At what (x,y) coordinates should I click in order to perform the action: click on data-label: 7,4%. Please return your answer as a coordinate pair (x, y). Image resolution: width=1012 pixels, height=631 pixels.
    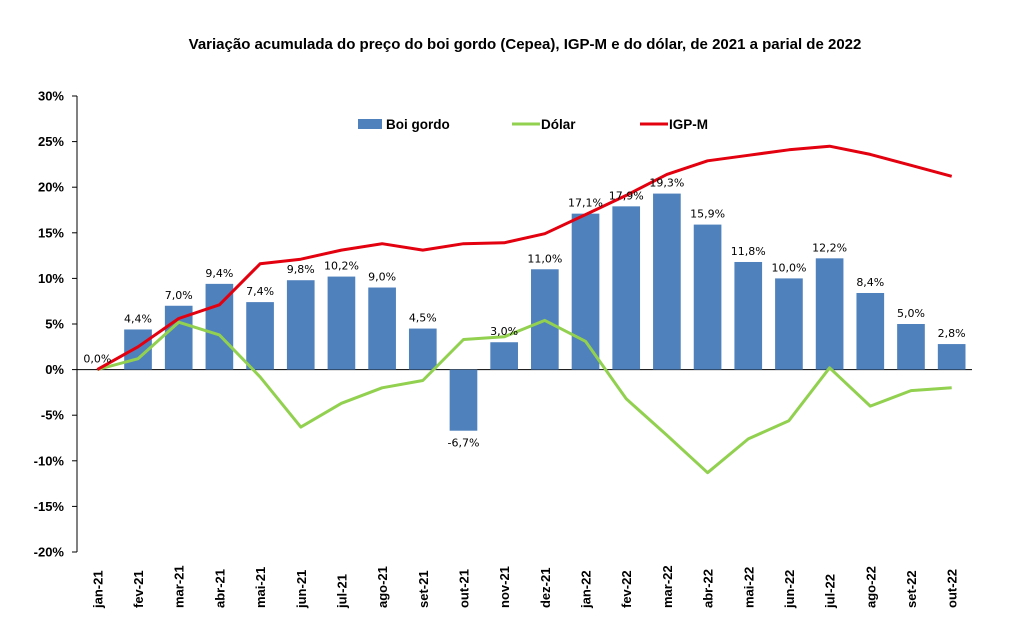
    Looking at the image, I should click on (260, 291).